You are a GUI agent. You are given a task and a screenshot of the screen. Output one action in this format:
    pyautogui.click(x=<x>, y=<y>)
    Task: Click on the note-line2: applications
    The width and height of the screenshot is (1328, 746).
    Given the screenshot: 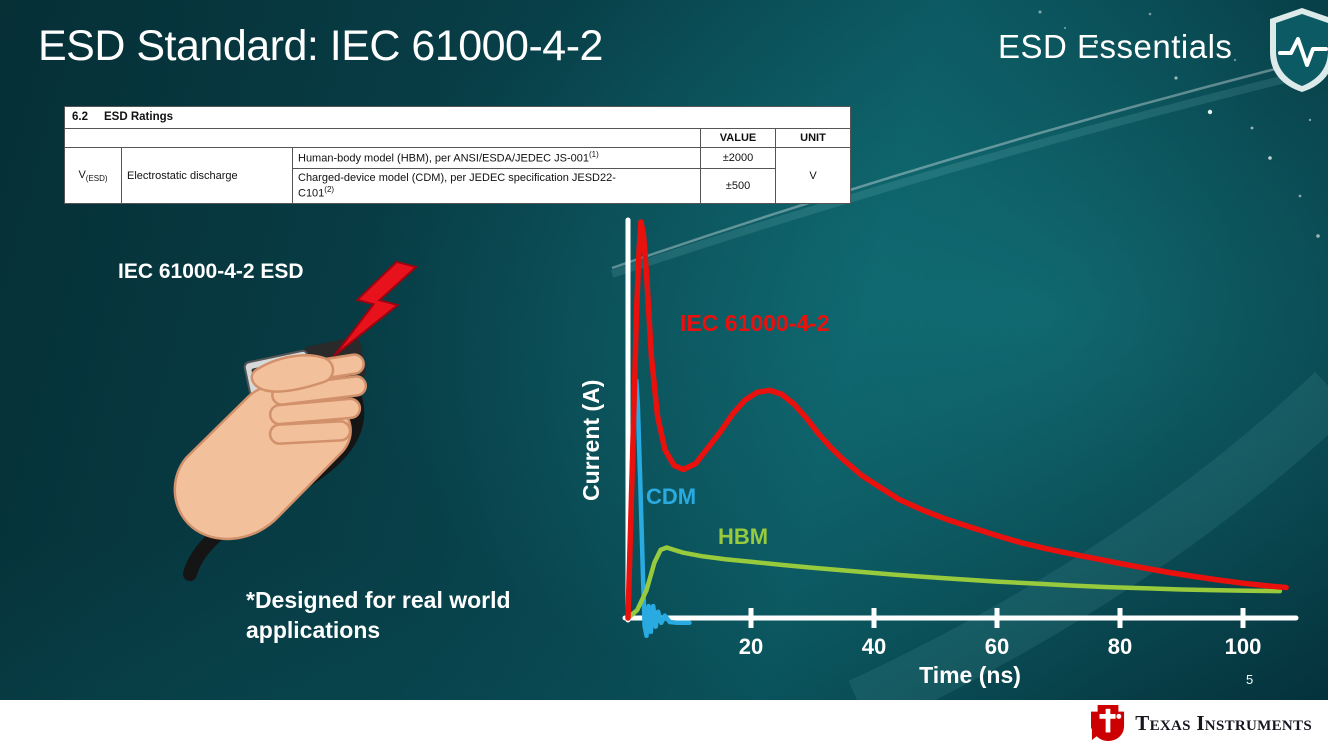 What is the action you would take?
    pyautogui.click(x=313, y=629)
    